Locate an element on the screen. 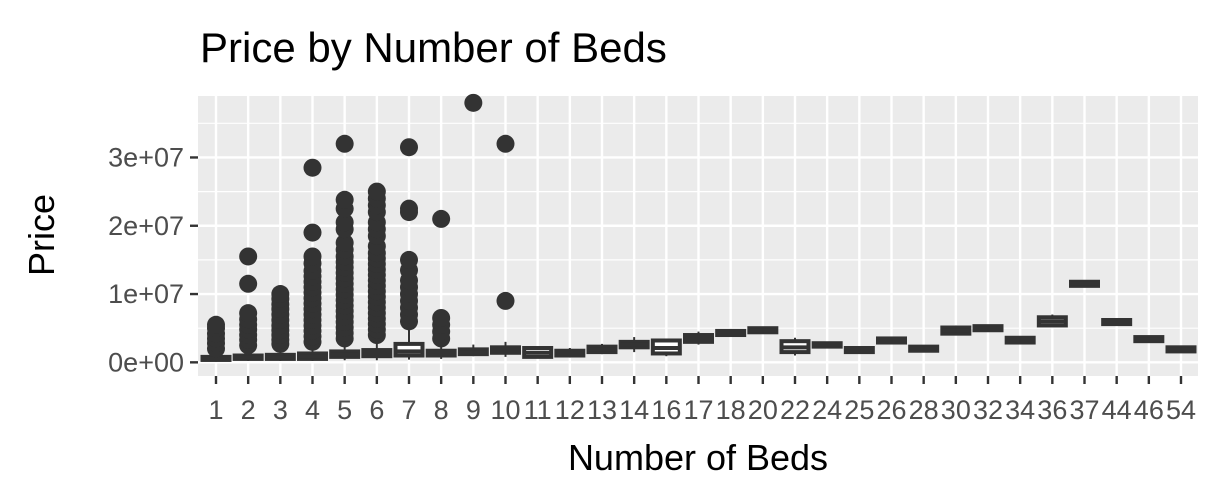  x-tick-label: 44 is located at coordinates (1117, 410).